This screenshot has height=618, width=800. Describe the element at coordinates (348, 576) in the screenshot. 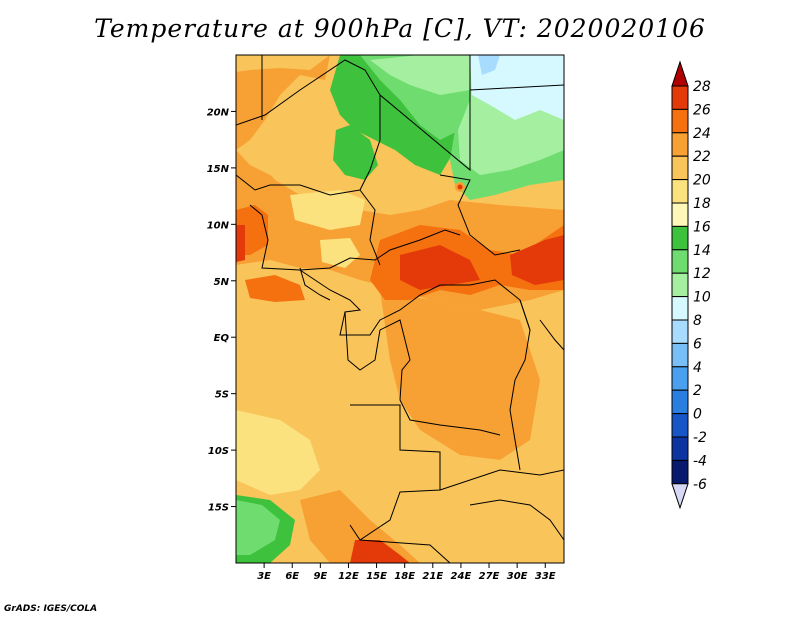

I see `lon-label: 12E` at that location.